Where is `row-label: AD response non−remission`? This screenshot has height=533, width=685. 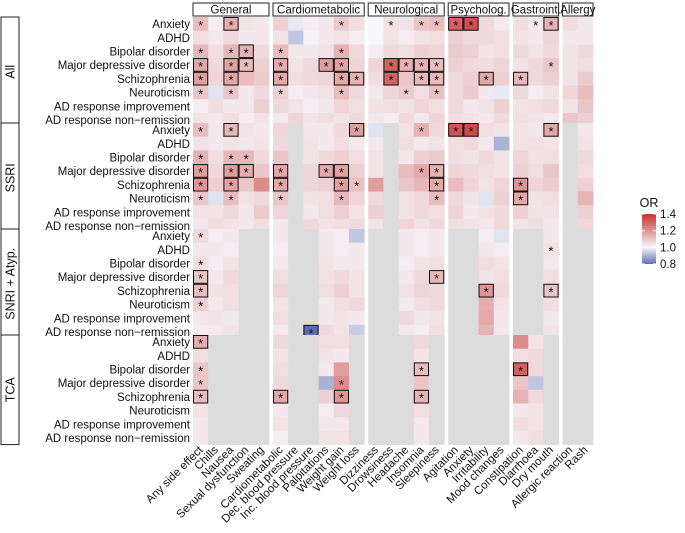 row-label: AD response non−remission is located at coordinates (117, 439).